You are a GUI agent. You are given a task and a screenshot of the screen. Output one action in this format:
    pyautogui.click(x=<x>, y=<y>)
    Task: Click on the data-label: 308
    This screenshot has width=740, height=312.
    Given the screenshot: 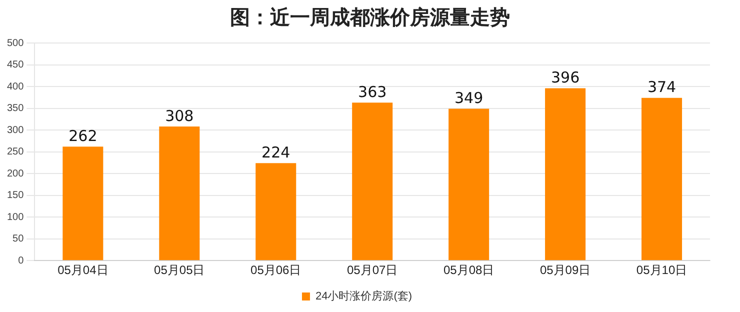 What is the action you would take?
    pyautogui.click(x=179, y=115)
    